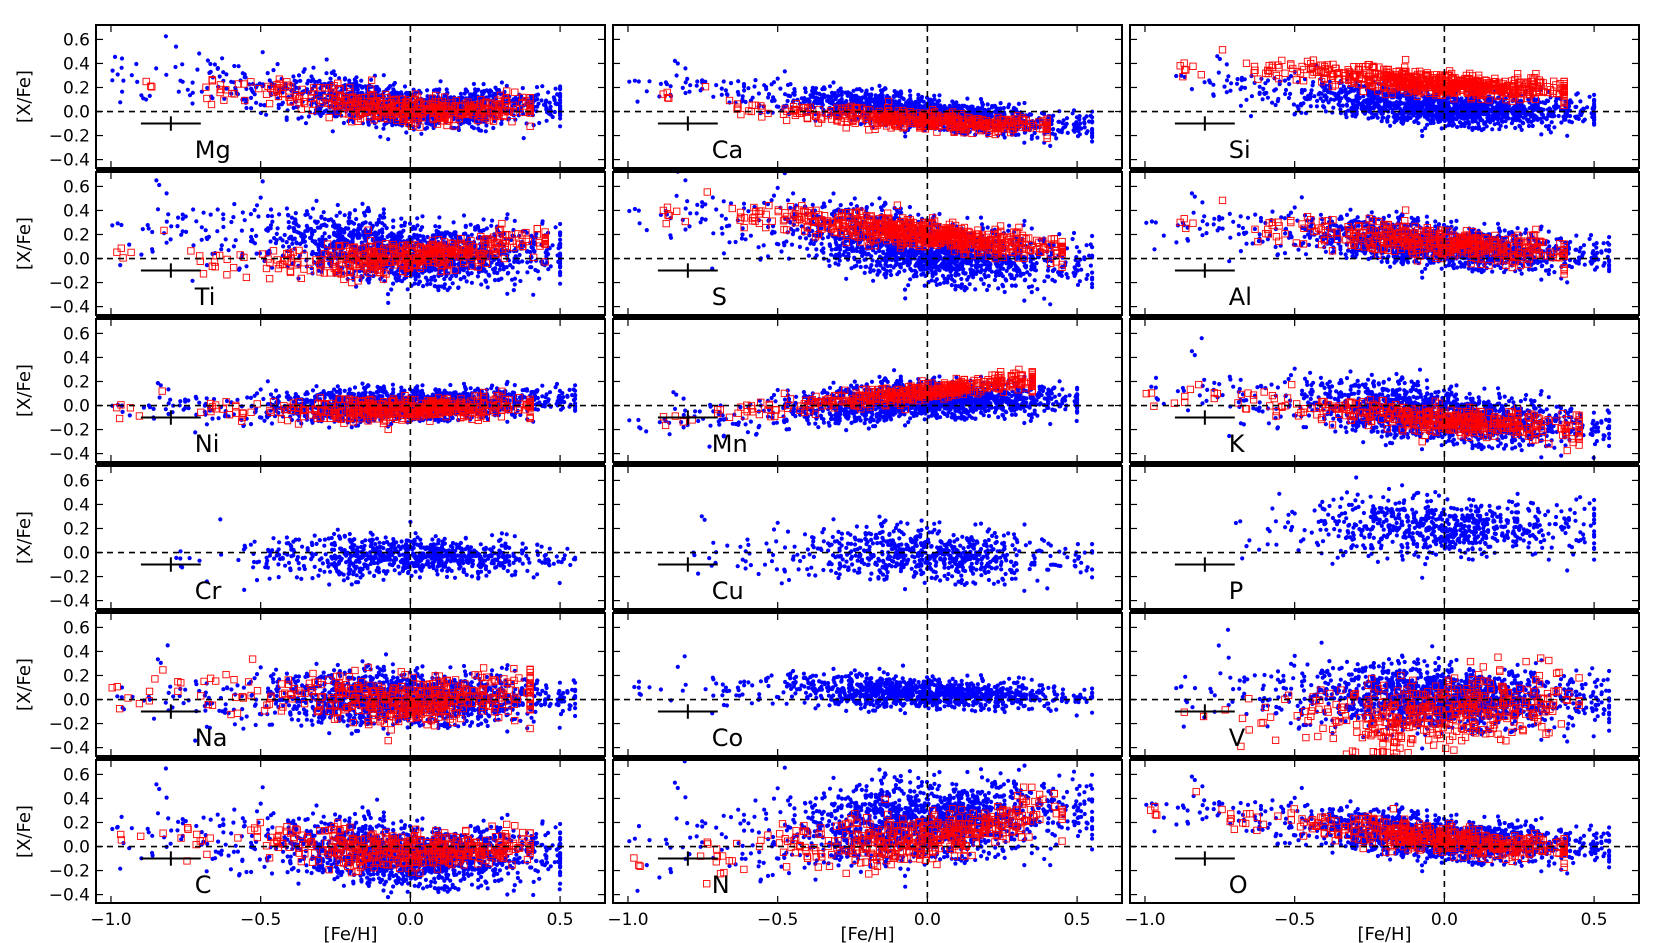  I want to click on panel-frame, so click(867, 96).